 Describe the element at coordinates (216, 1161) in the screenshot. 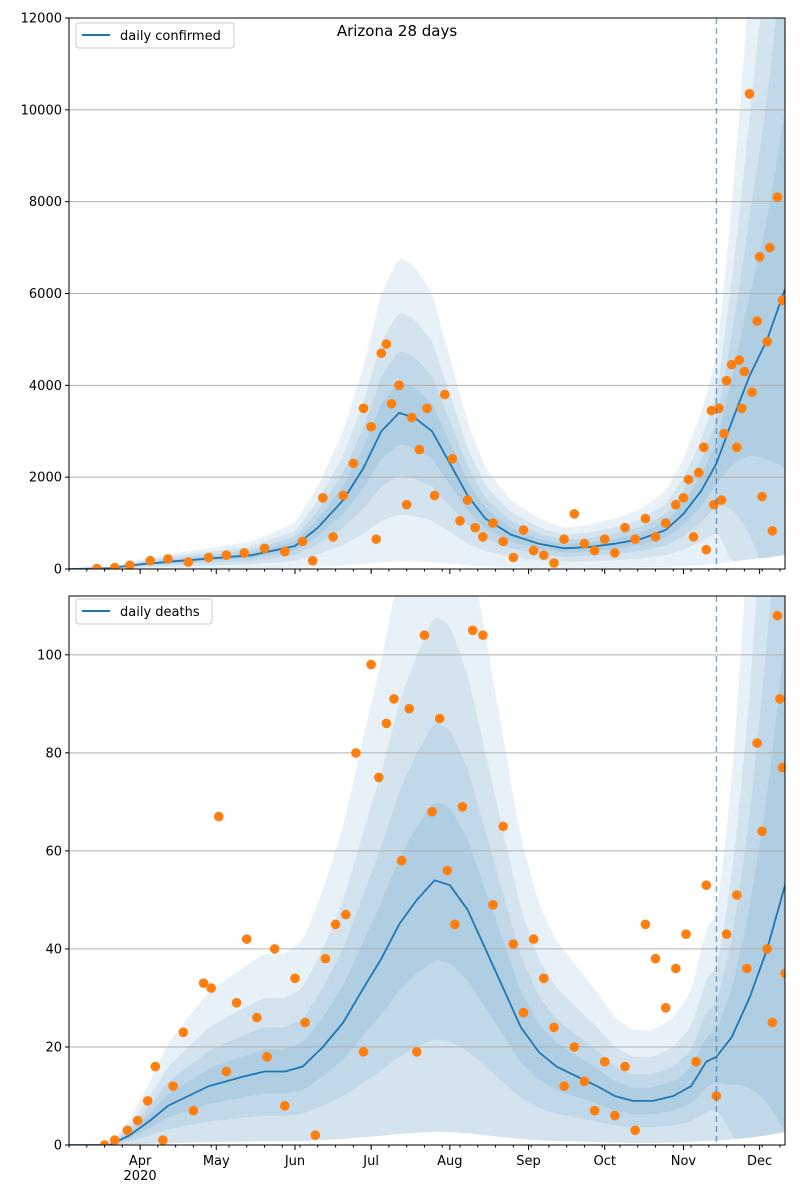

I see `deaths-x-tick-label: May` at that location.